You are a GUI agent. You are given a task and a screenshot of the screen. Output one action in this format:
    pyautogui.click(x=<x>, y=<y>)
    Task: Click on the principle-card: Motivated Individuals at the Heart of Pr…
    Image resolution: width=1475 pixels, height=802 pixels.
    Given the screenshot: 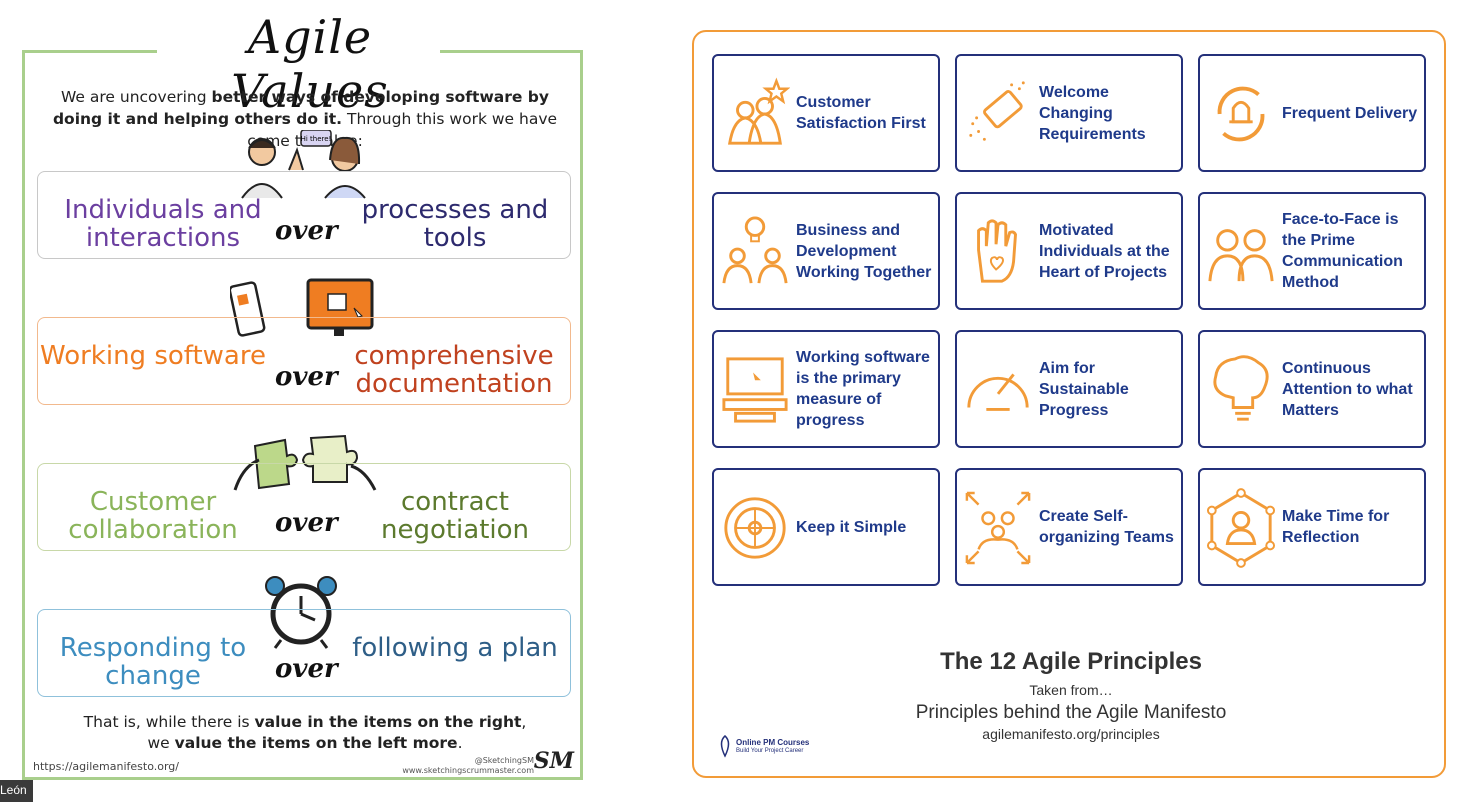 What is the action you would take?
    pyautogui.click(x=1069, y=251)
    